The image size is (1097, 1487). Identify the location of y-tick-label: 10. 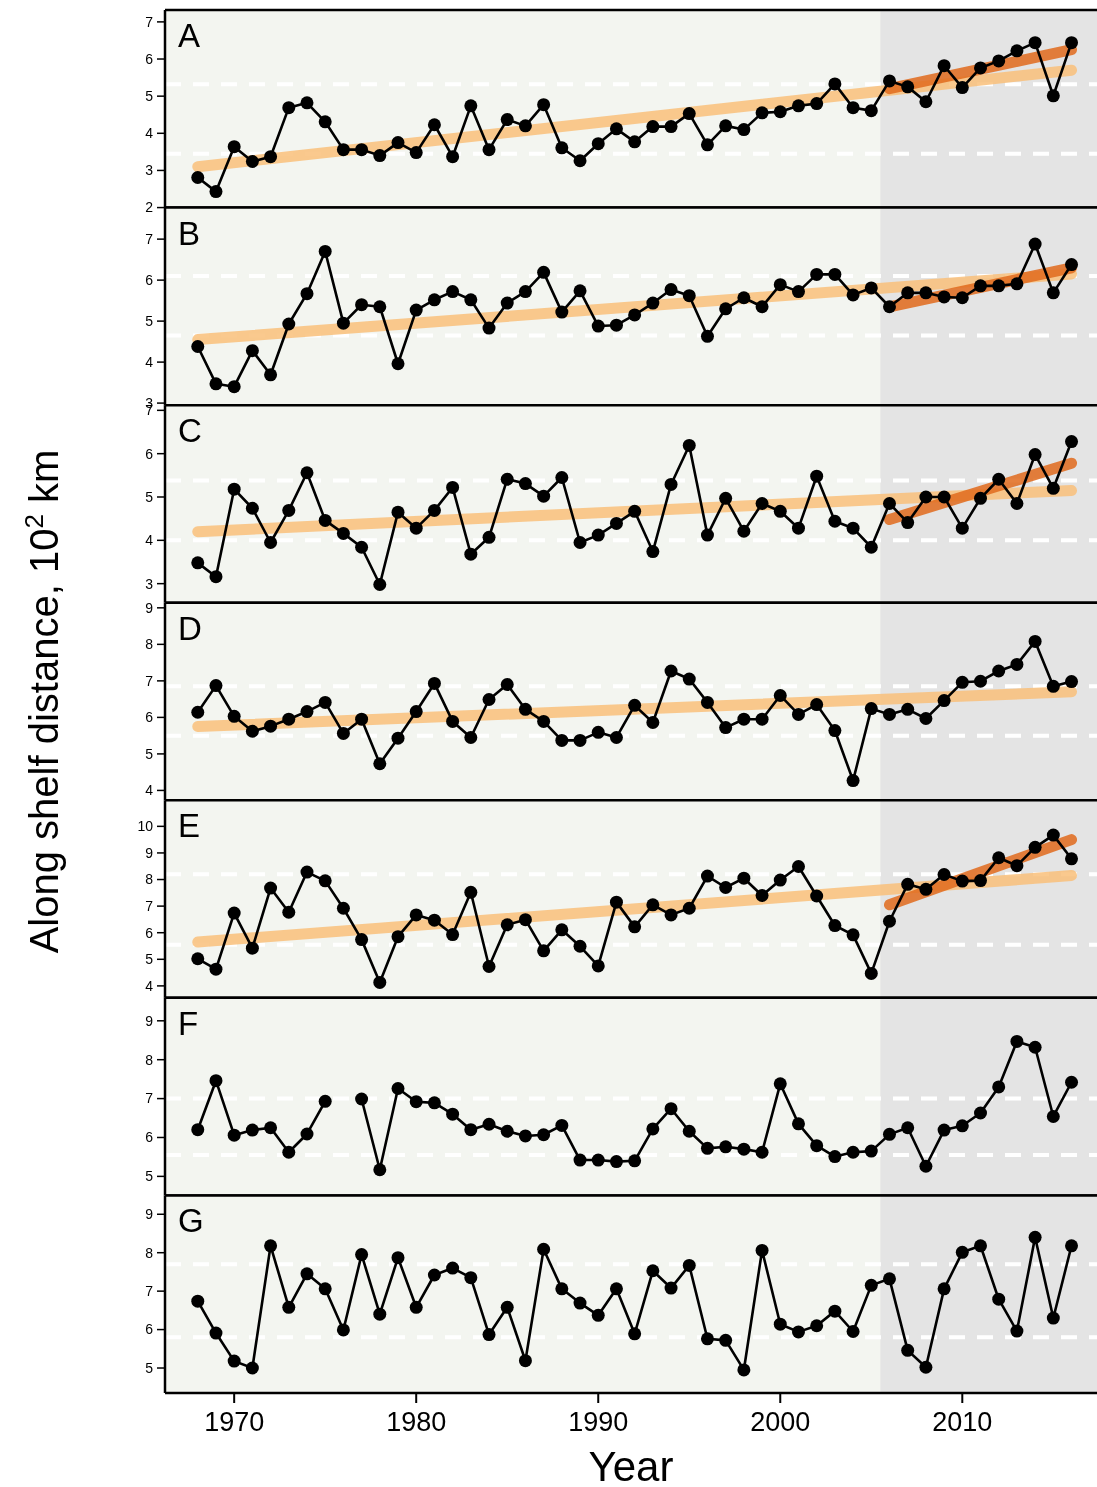
(145, 826).